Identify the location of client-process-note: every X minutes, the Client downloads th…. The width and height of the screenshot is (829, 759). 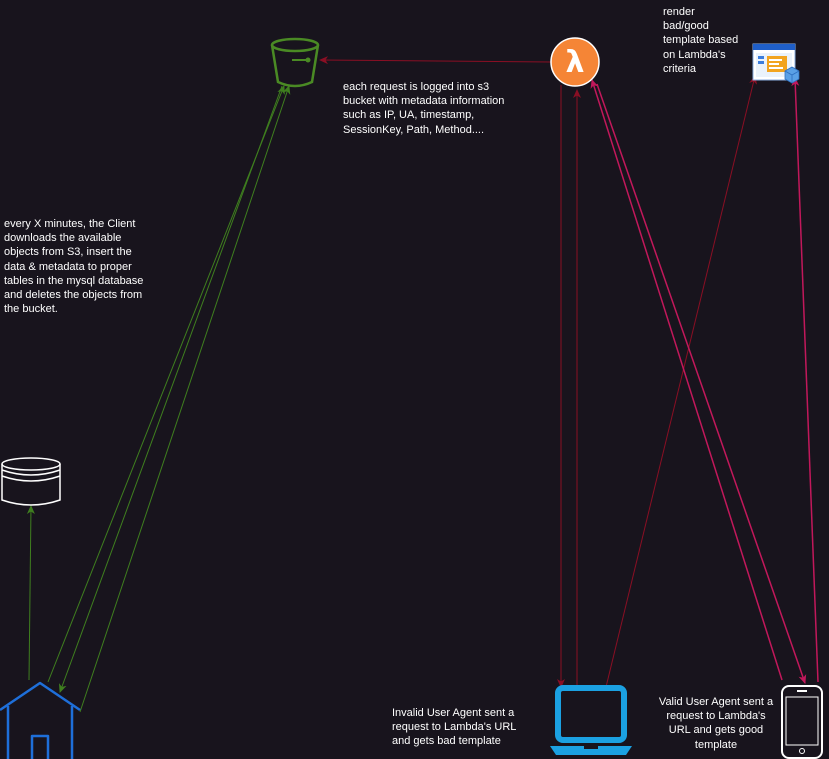
(73, 266).